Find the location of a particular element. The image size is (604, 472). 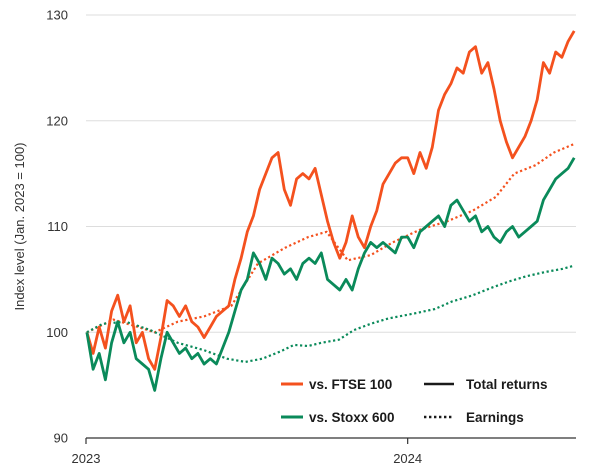

y-tick-label-110: 110 is located at coordinates (57, 226).